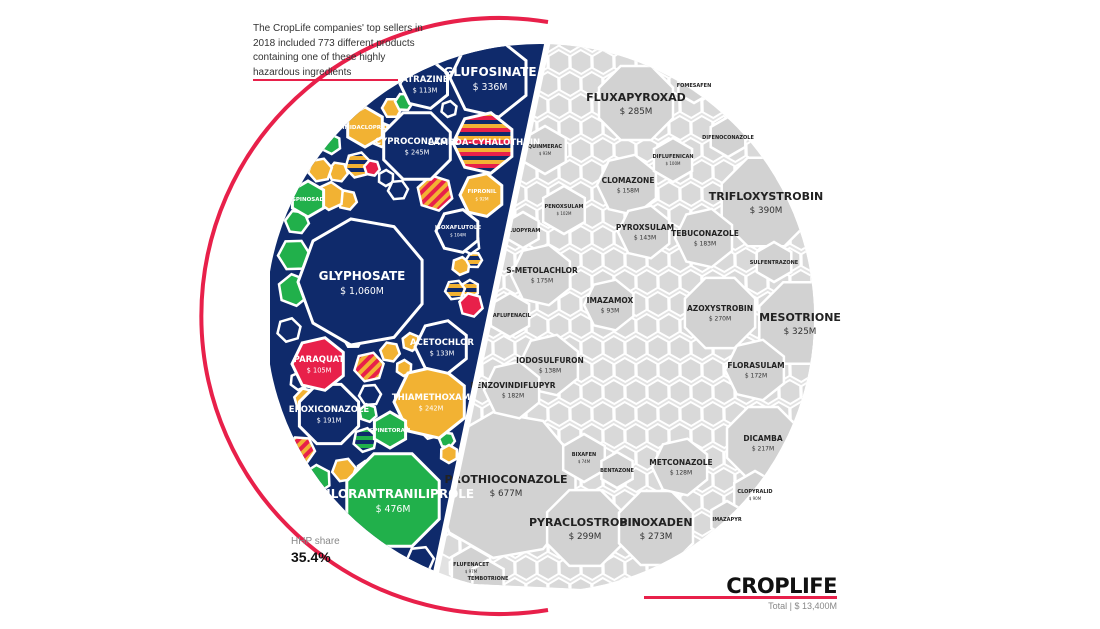  Describe the element at coordinates (506, 494) in the screenshot. I see `value-prothioconazole: $ 677M` at that location.